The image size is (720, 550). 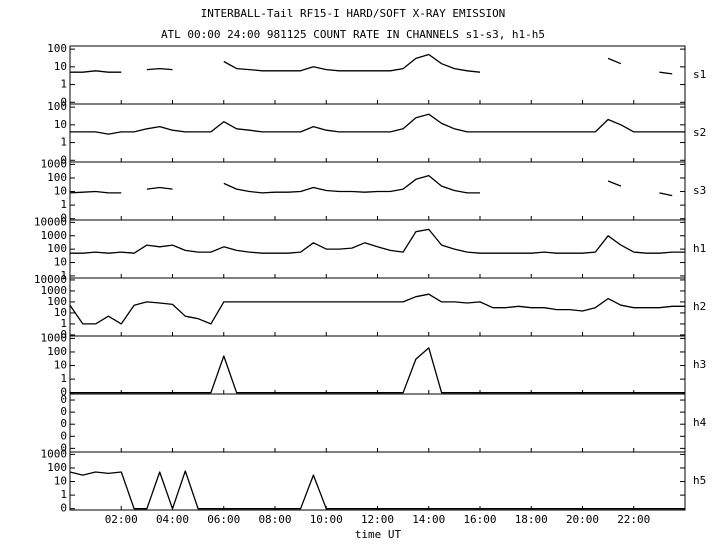 What do you see at coordinates (699, 480) in the screenshot?
I see `channel-label: h5` at bounding box center [699, 480].